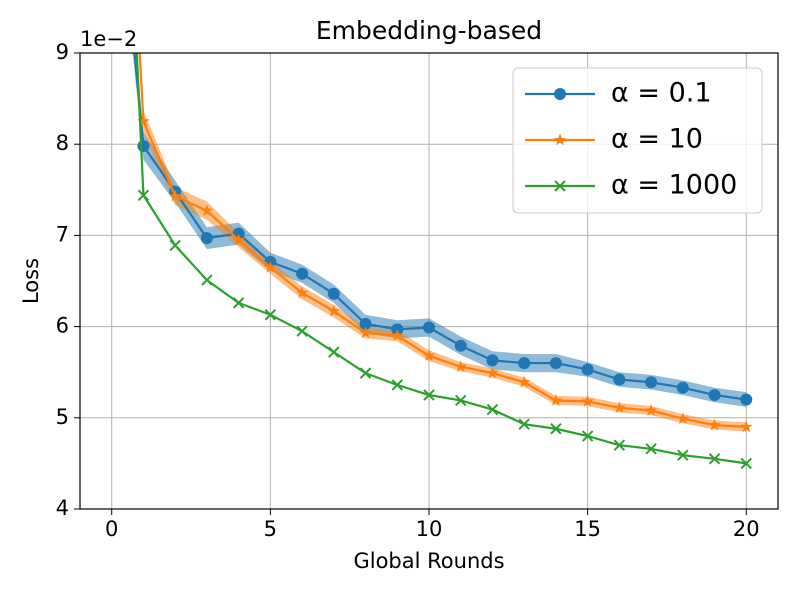  Describe the element at coordinates (746, 529) in the screenshot. I see `x-tick-label: 20` at that location.